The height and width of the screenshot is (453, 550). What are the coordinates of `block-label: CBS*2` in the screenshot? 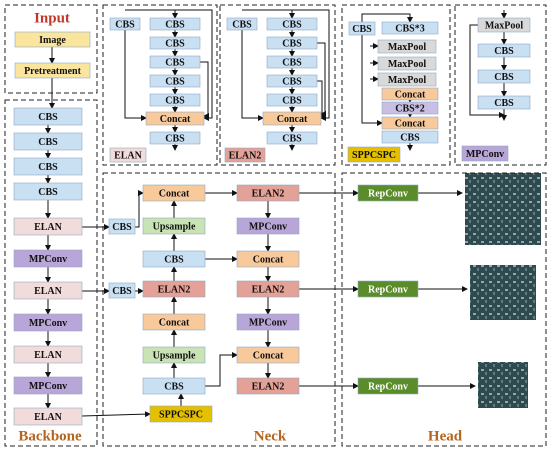 It's located at (409, 108).